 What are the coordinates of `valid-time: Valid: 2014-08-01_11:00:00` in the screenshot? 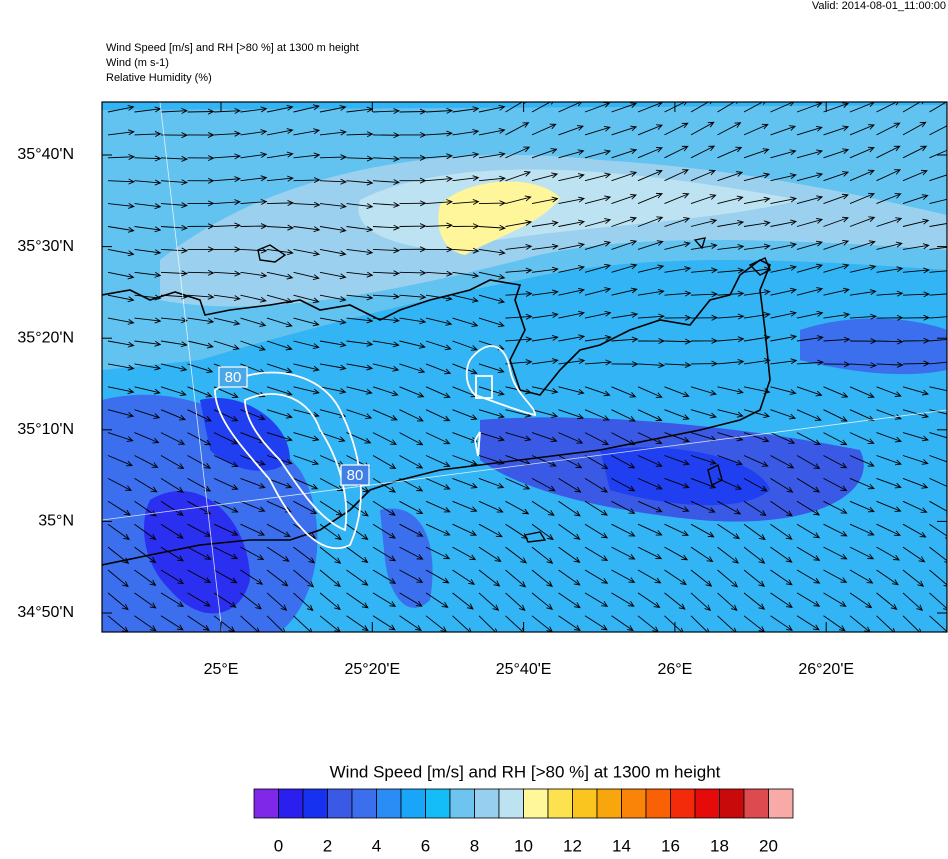 It's located at (879, 6).